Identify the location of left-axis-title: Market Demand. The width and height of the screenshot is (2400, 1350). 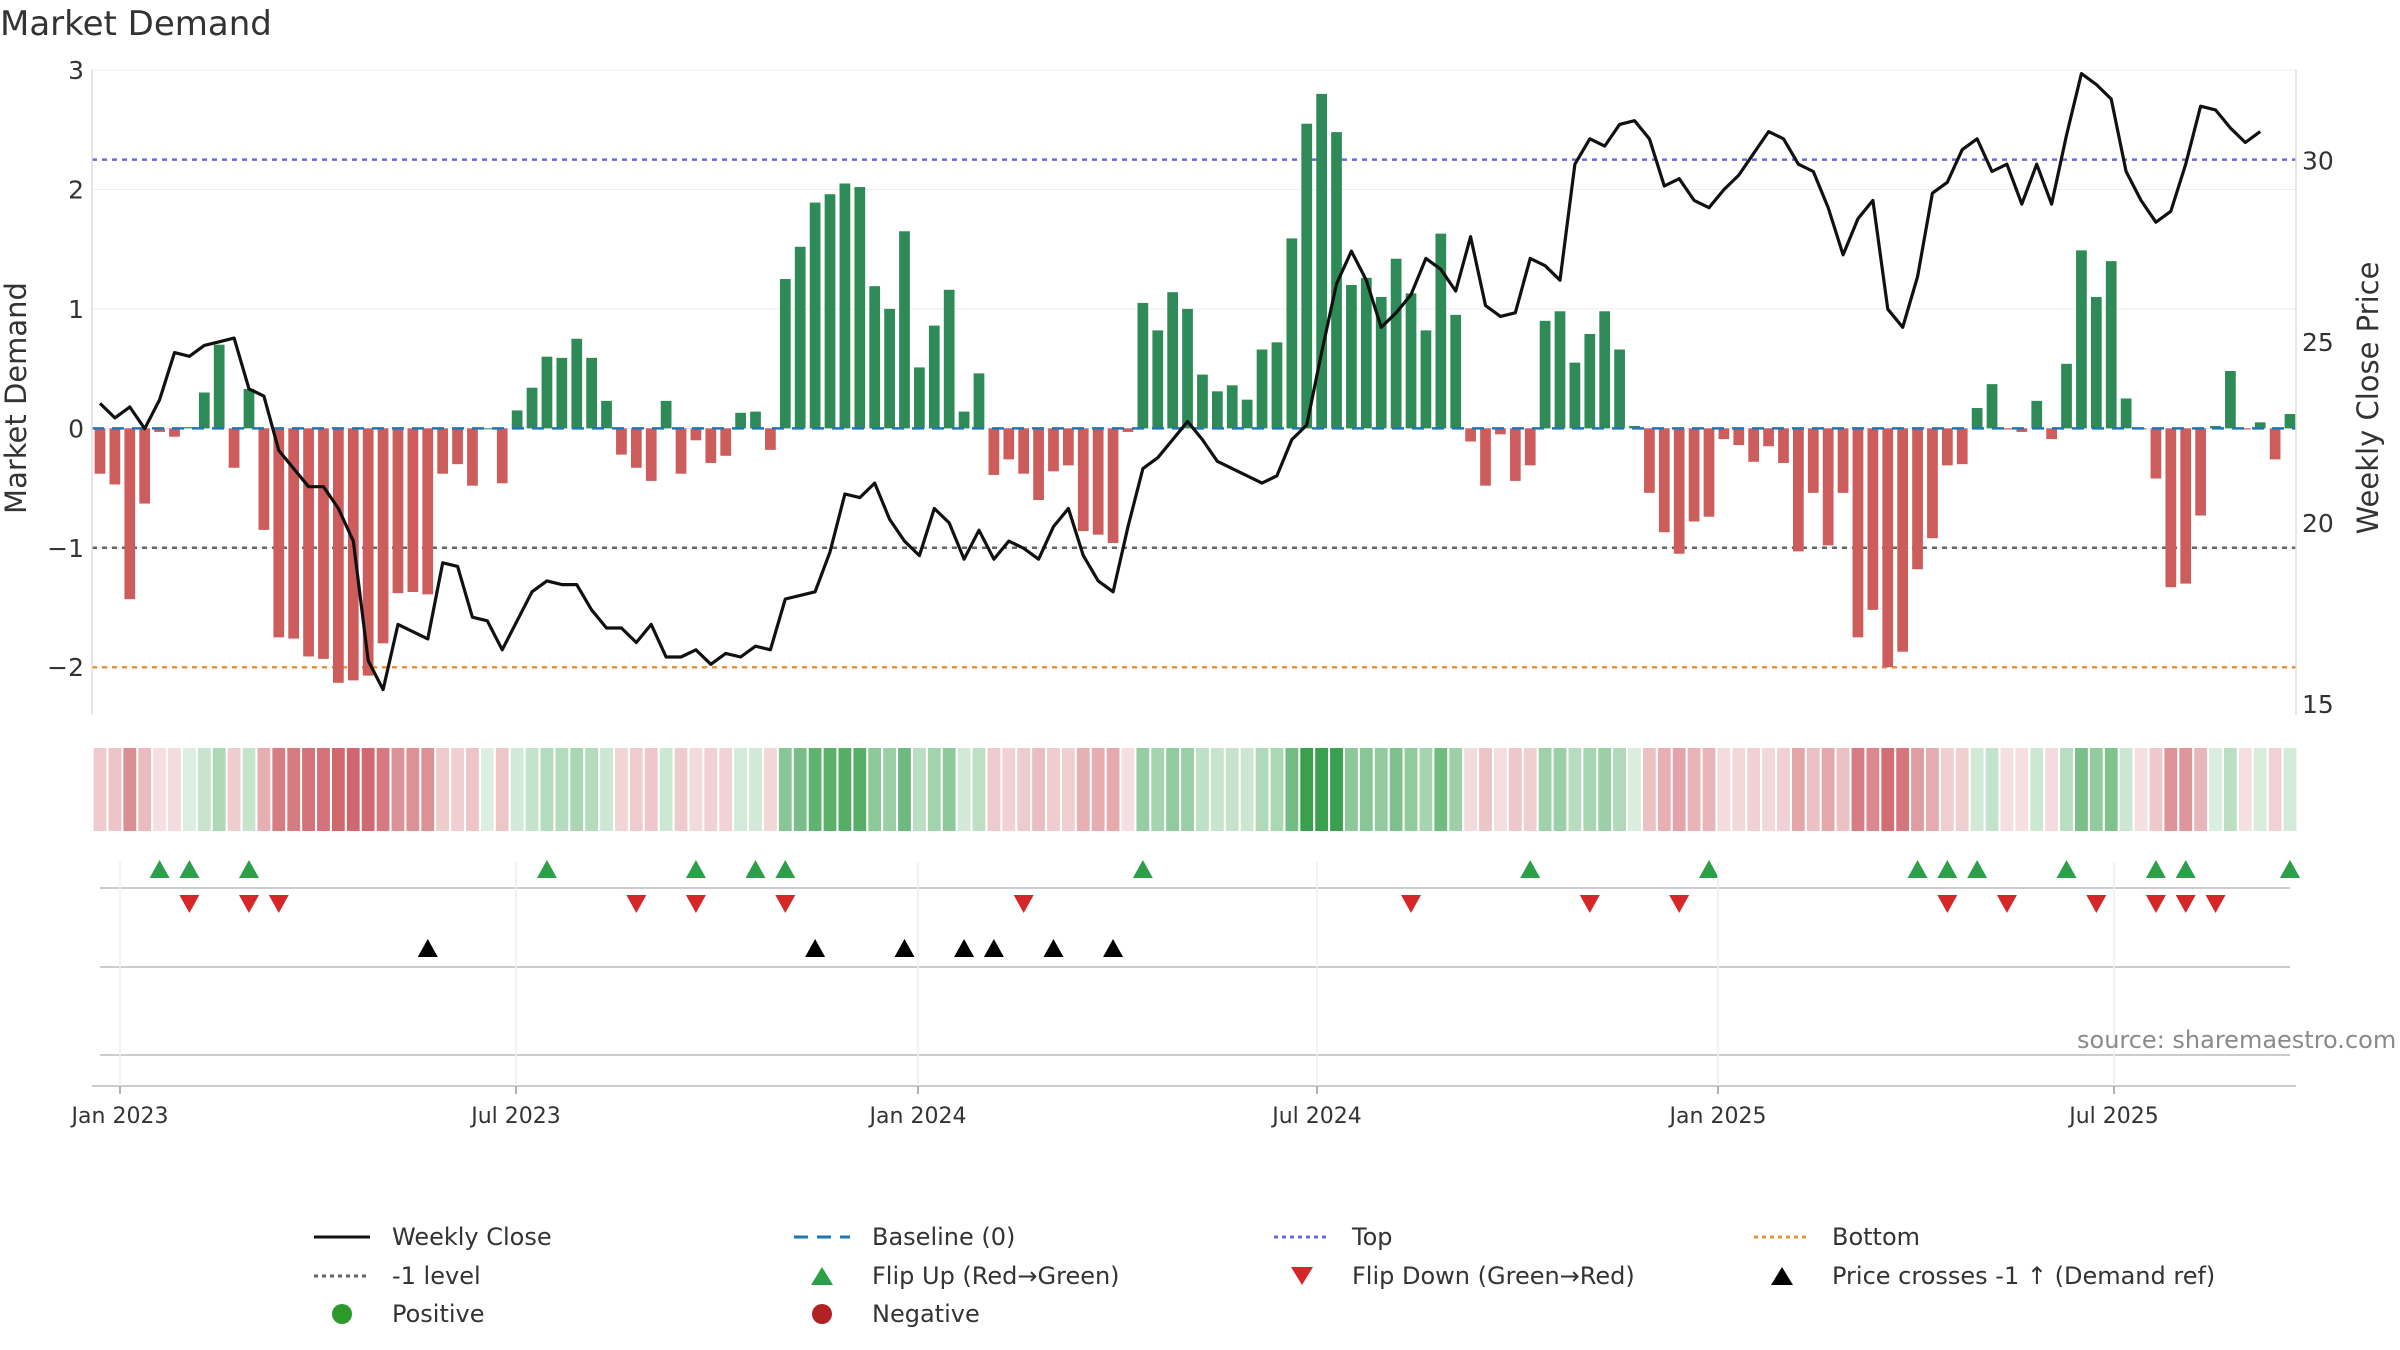
(16, 398).